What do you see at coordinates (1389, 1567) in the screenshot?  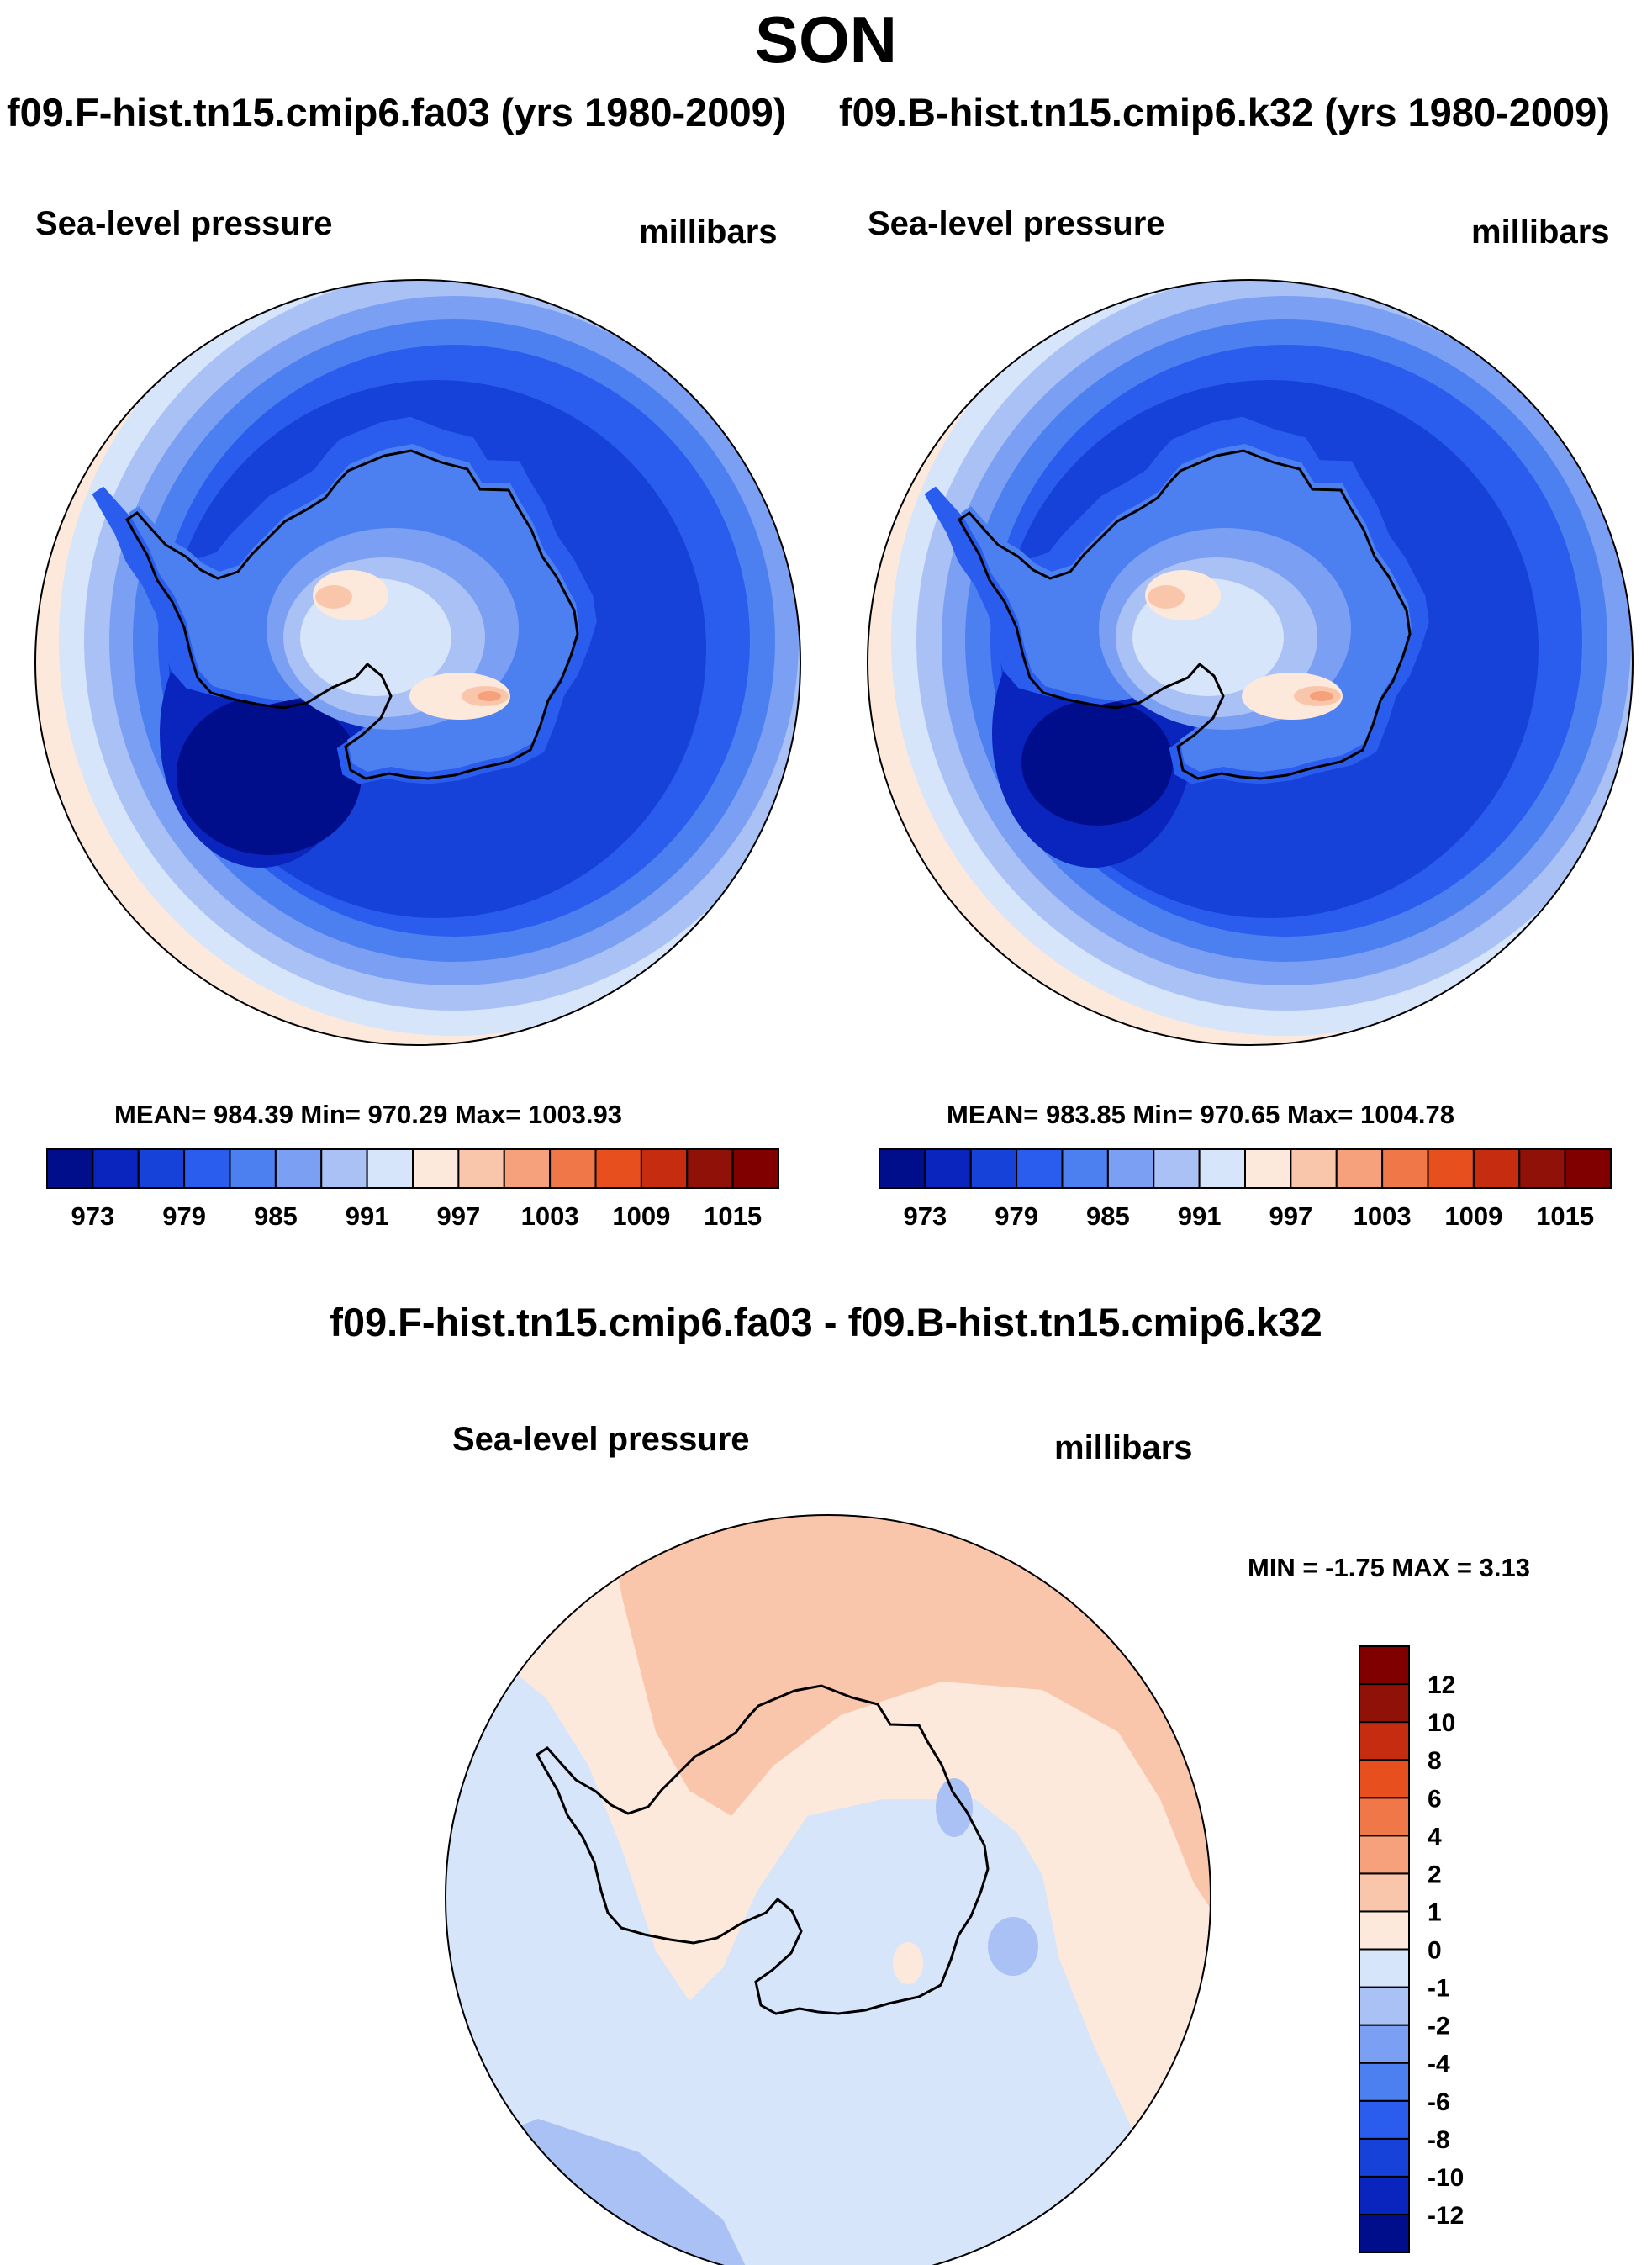 I see `diff-stats: MIN = -1.75 MAX = 3.13` at bounding box center [1389, 1567].